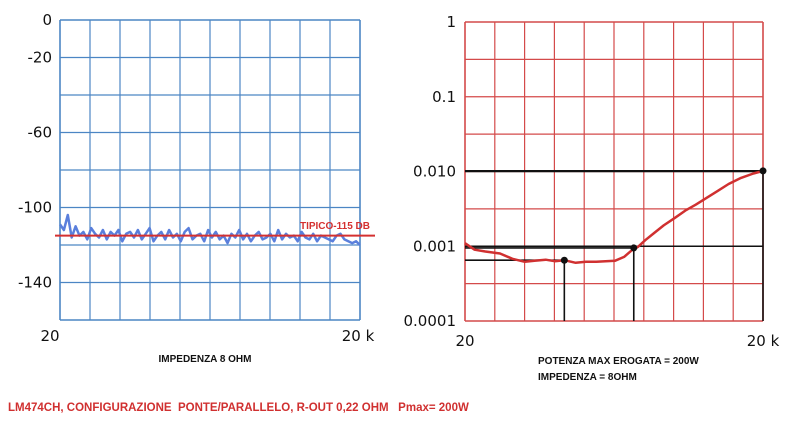  I want to click on left-y-tick-label: -20, so click(40, 58).